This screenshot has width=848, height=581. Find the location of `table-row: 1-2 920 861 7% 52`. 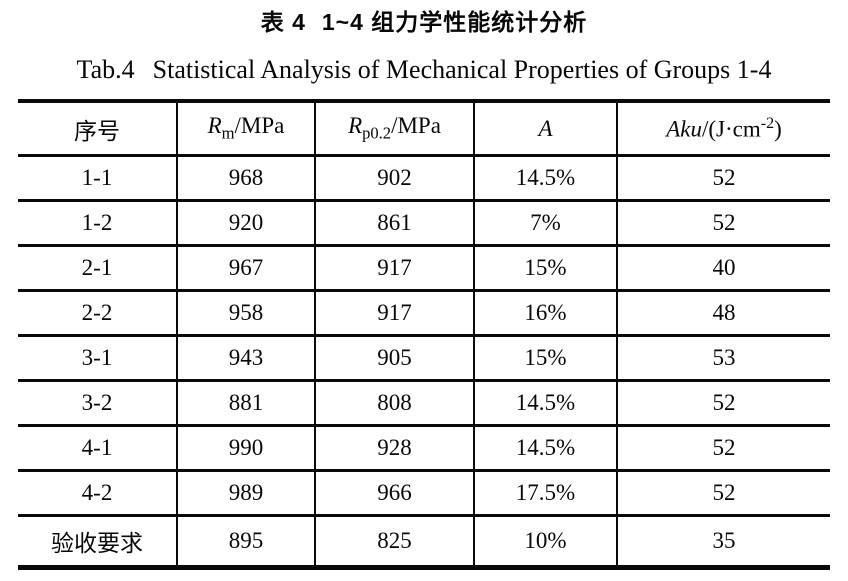

table-row: 1-2 920 861 7% 52 is located at coordinates (424, 223).